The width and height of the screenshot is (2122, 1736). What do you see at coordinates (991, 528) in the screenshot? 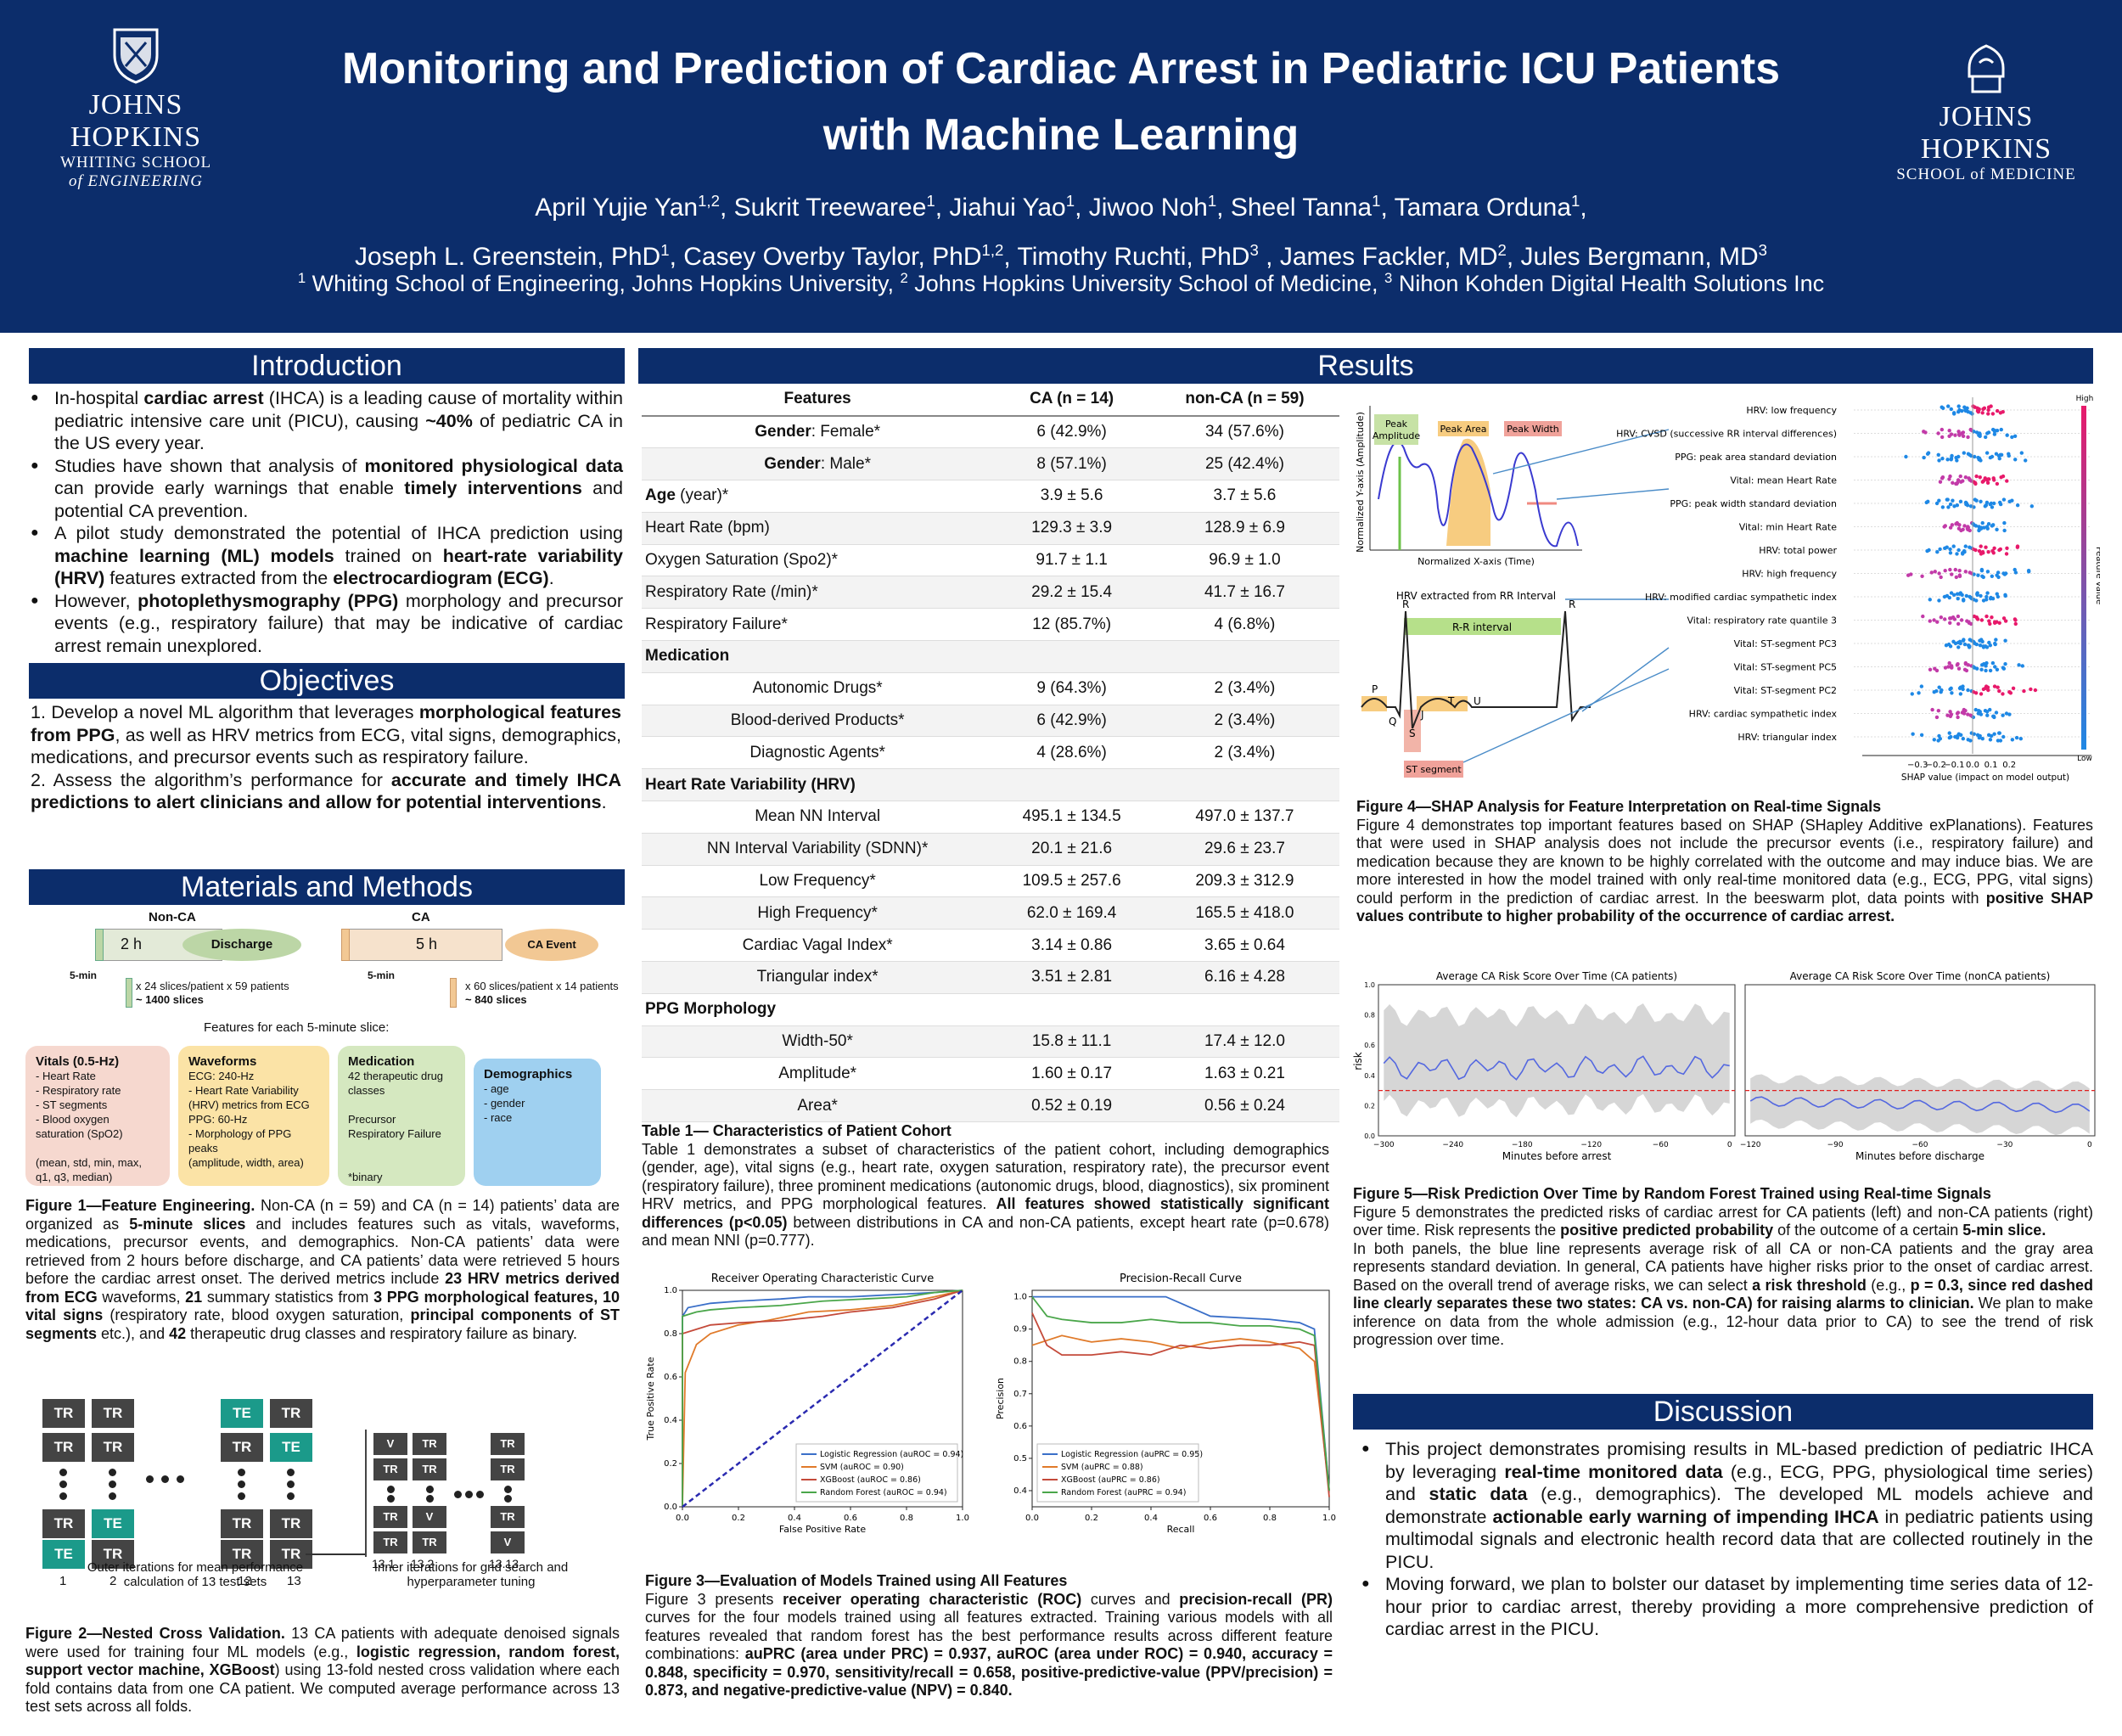
I see `table-row: Heart Rate (bpm) 129.3 ± 3.9 128.9 ± 6.9` at bounding box center [991, 528].